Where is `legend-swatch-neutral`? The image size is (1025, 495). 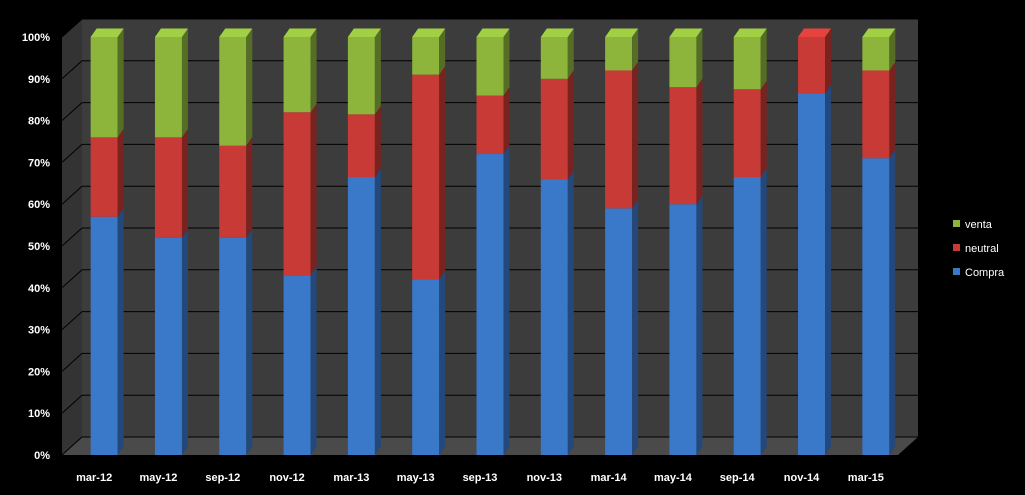 legend-swatch-neutral is located at coordinates (956, 247).